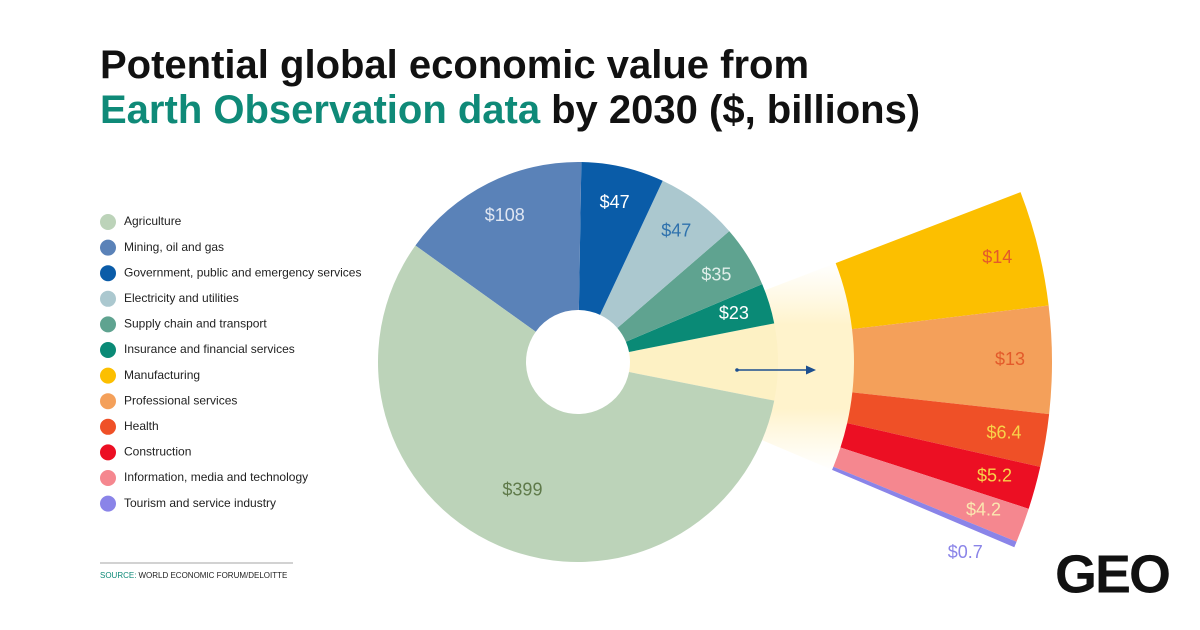 This screenshot has height=630, width=1200. What do you see at coordinates (162, 375) in the screenshot?
I see `legend-label: Manufacturing` at bounding box center [162, 375].